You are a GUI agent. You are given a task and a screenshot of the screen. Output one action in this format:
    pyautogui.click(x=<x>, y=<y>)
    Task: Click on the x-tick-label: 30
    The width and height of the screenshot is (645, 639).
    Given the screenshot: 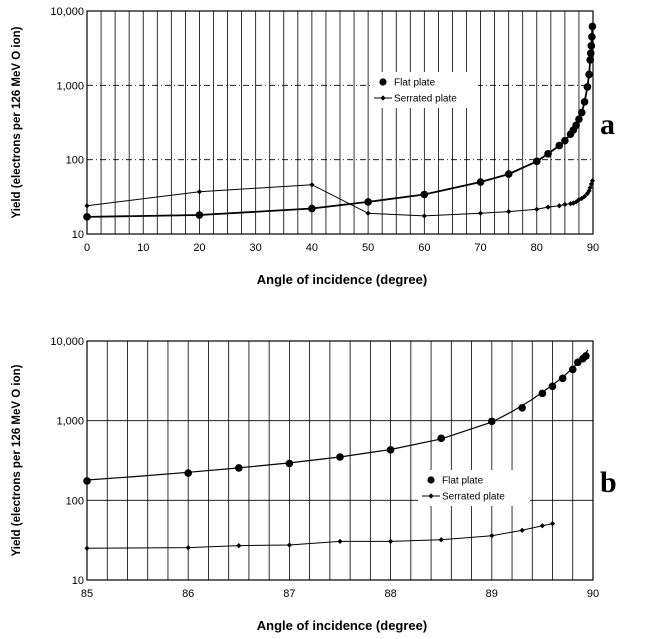 What is the action you would take?
    pyautogui.click(x=256, y=248)
    